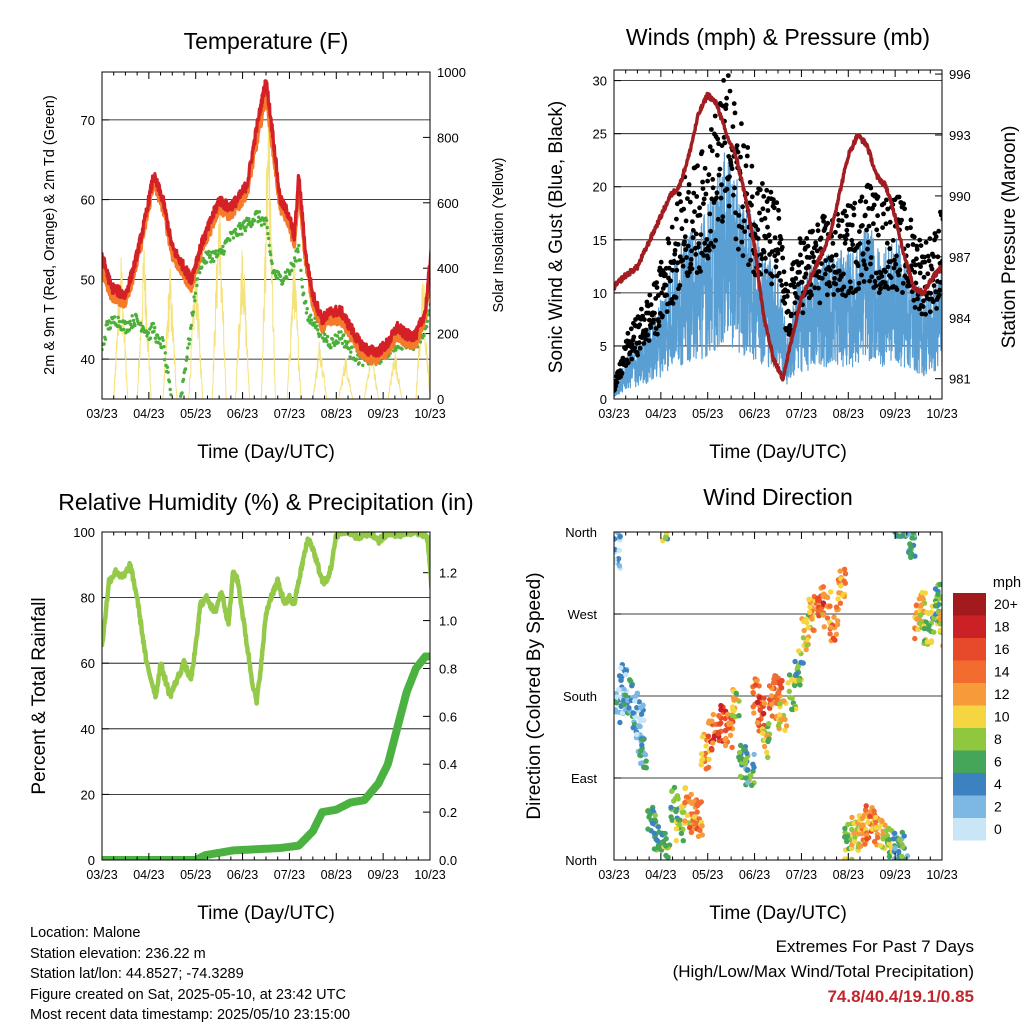 This screenshot has height=1026, width=1024. What do you see at coordinates (289, 875) in the screenshot?
I see `humidity-xtick-label: 07/23` at bounding box center [289, 875].